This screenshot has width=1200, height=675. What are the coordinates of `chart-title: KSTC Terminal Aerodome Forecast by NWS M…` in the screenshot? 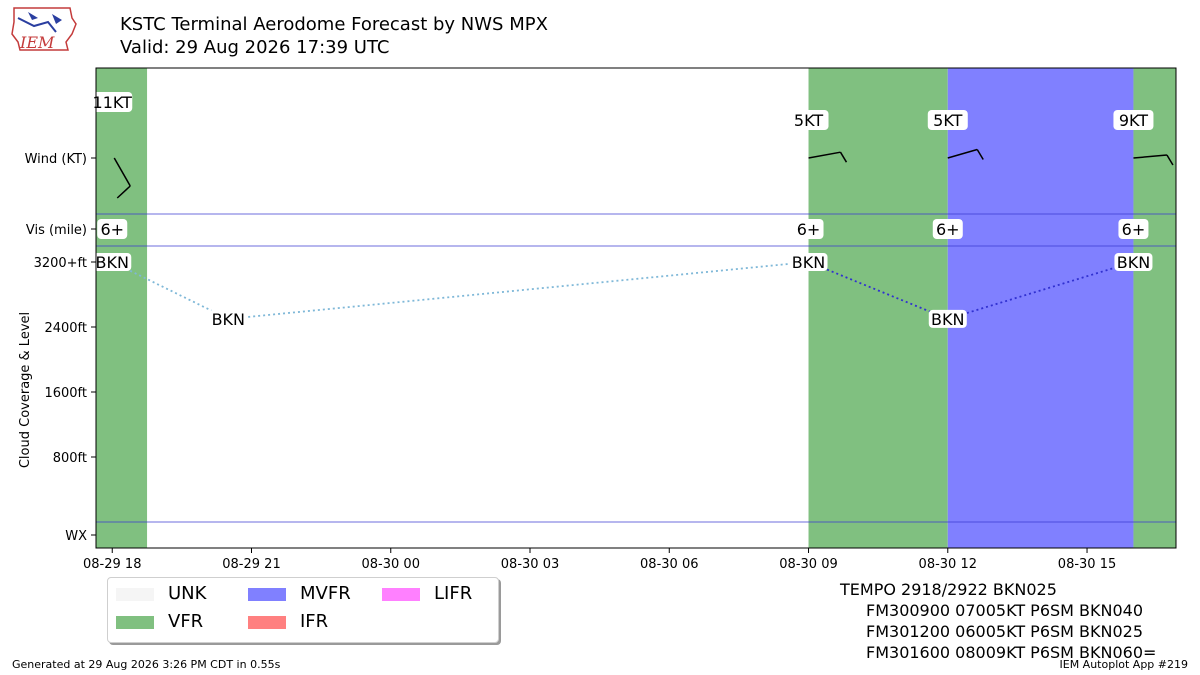 It's located at (334, 24).